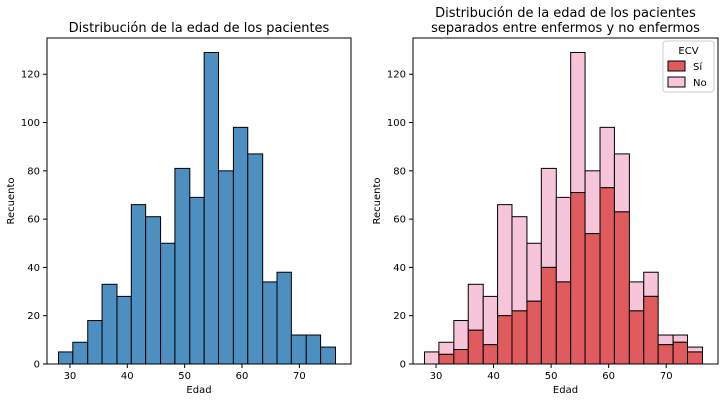 Image resolution: width=724 pixels, height=402 pixels. What do you see at coordinates (700, 83) in the screenshot?
I see `legend-label: No` at bounding box center [700, 83].